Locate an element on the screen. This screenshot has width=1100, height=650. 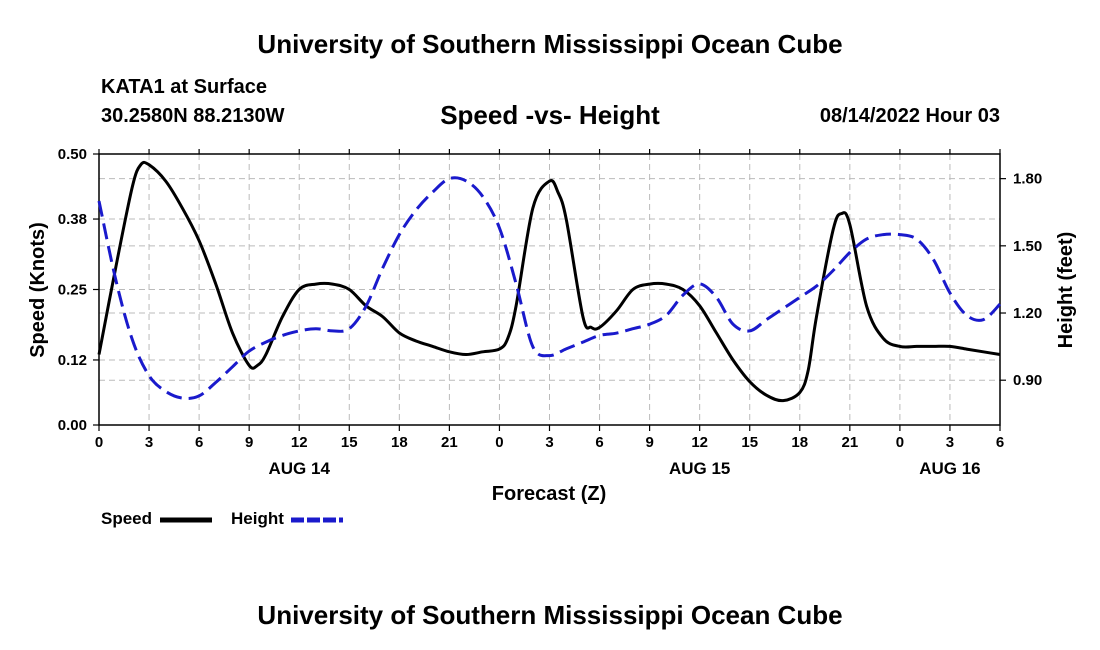
legend-speed-label: Speed is located at coordinates (127, 518).